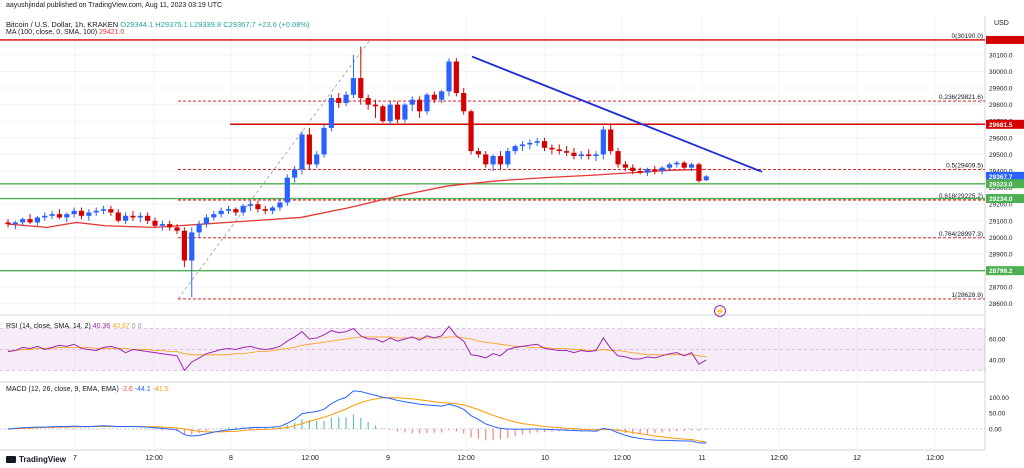  I want to click on rsi-band, so click(492, 349).